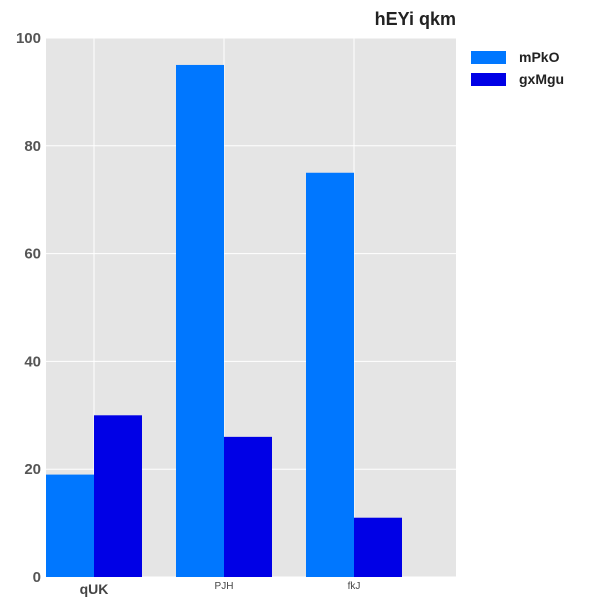  What do you see at coordinates (32, 469) in the screenshot?
I see `y-tick-label: 20` at bounding box center [32, 469].